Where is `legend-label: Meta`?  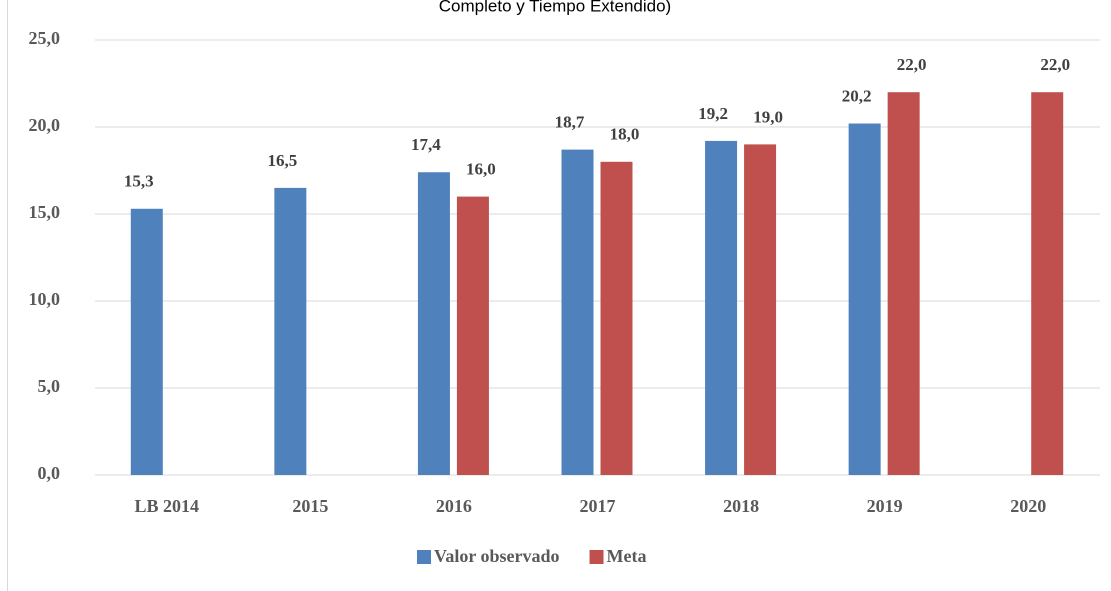 legend-label: Meta is located at coordinates (627, 556).